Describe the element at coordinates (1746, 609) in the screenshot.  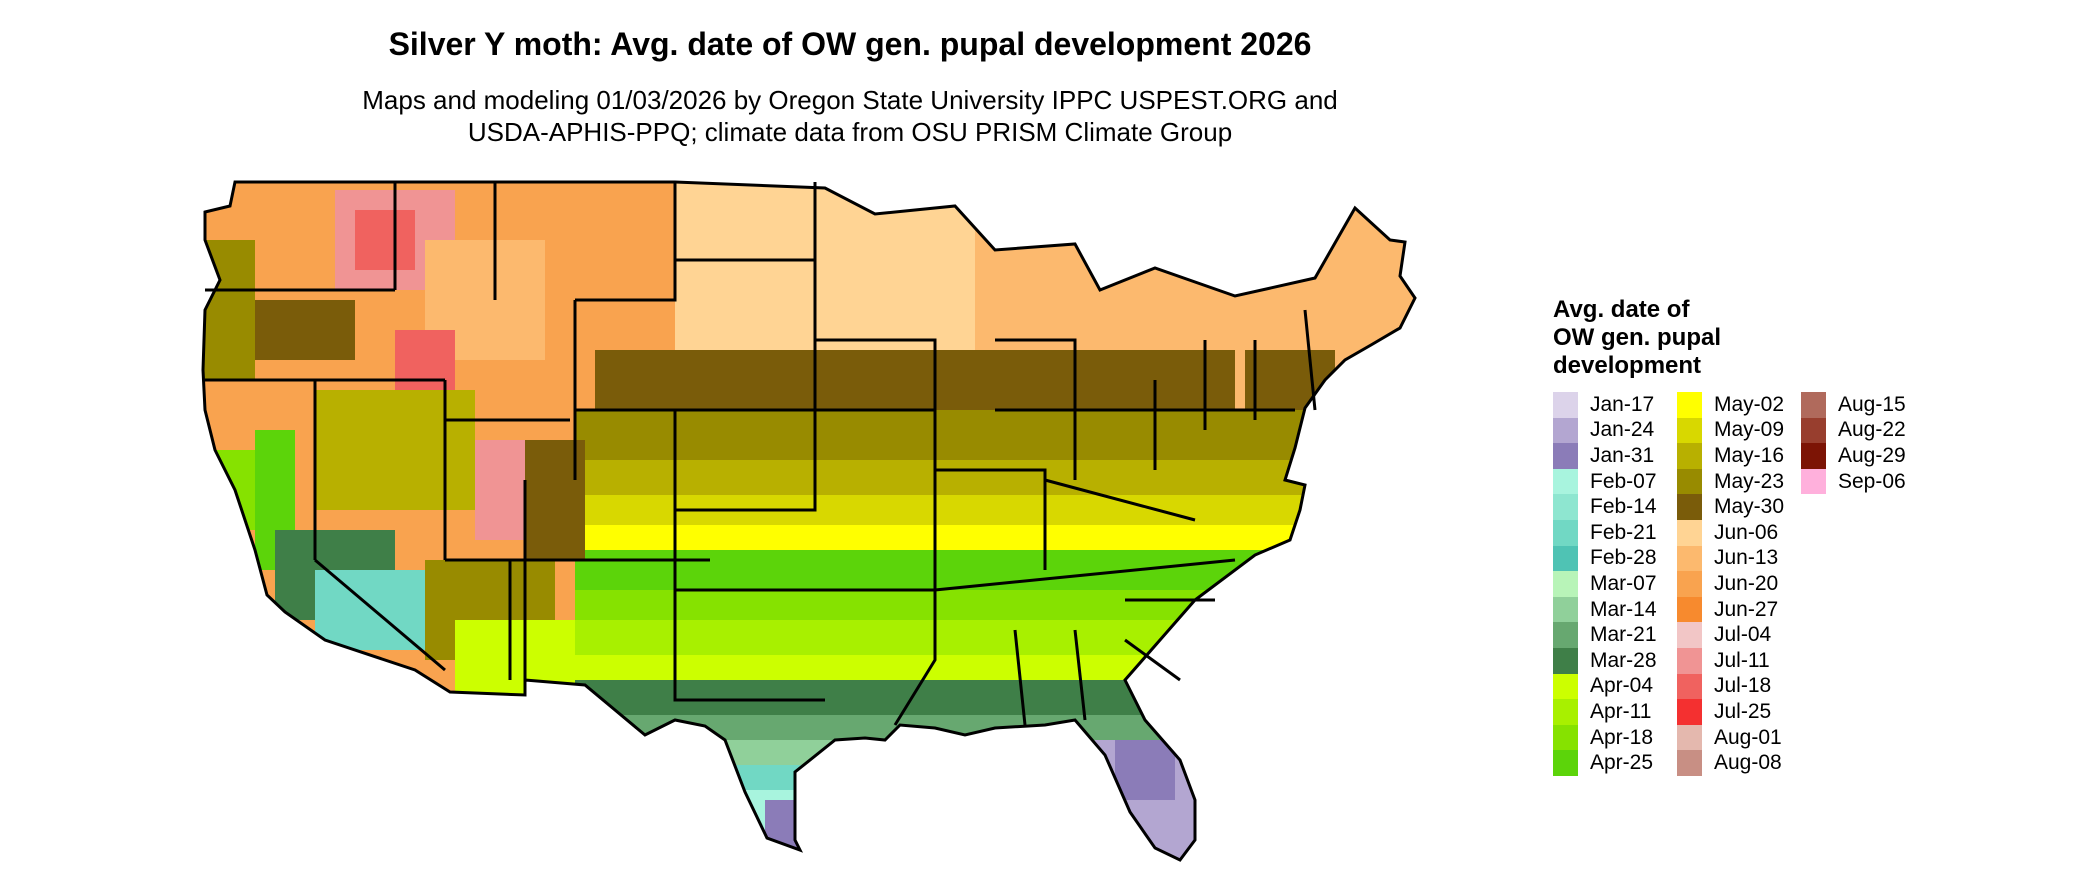
I see `legend-label: Jun-27` at that location.